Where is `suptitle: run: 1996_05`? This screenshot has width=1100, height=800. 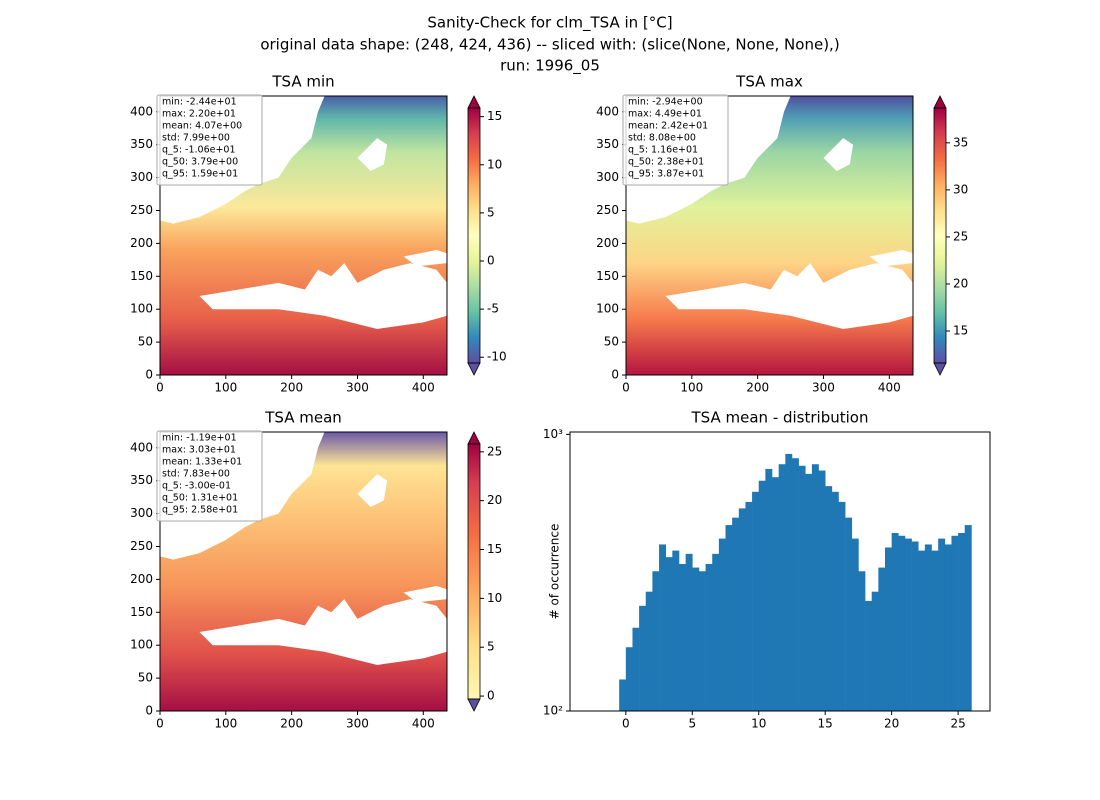 suptitle: run: 1996_05 is located at coordinates (550, 66).